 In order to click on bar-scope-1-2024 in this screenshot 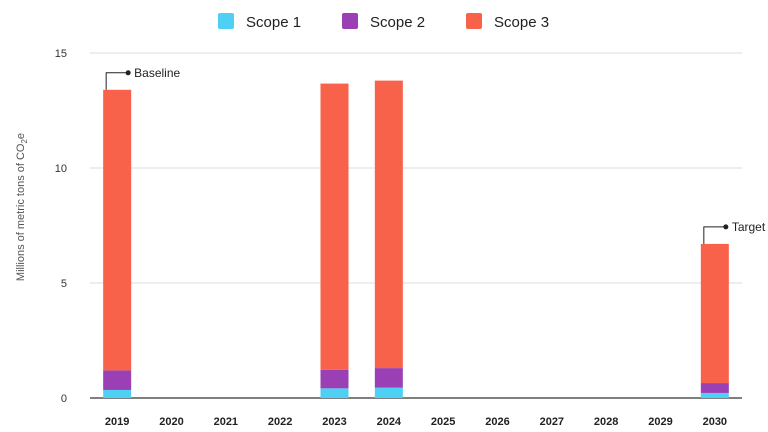, I will do `click(388, 392)`.